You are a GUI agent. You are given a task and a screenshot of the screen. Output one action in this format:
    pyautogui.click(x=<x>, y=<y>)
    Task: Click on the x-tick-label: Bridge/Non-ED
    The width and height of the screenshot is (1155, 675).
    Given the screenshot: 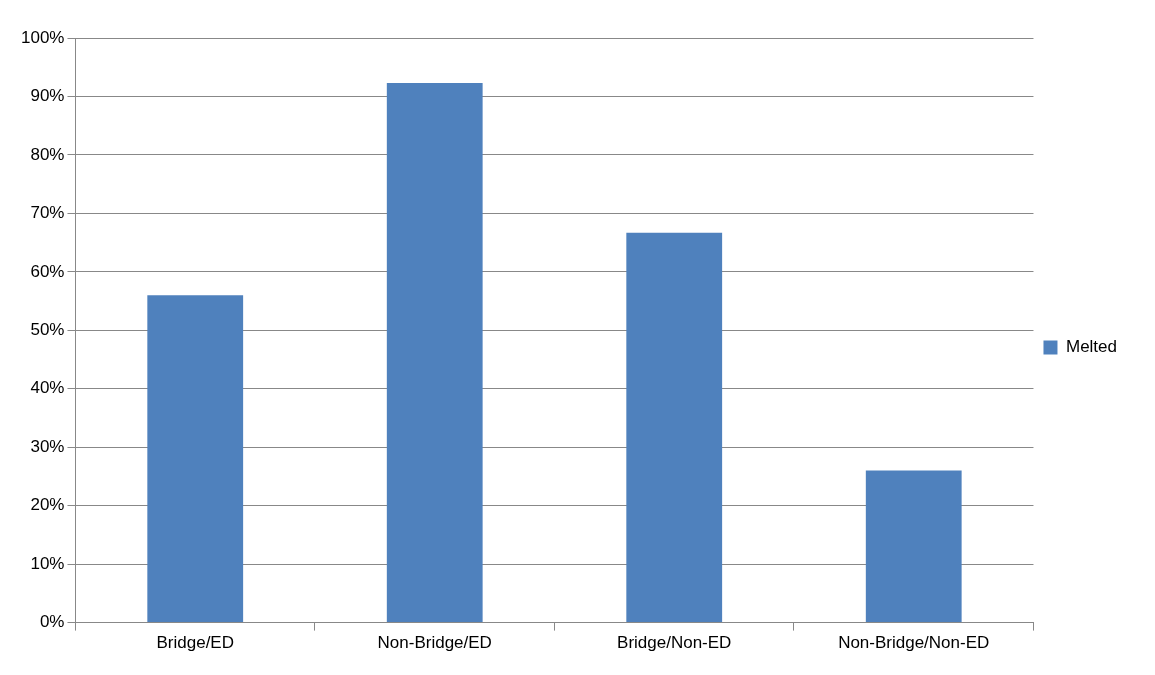 What is the action you would take?
    pyautogui.click(x=674, y=643)
    